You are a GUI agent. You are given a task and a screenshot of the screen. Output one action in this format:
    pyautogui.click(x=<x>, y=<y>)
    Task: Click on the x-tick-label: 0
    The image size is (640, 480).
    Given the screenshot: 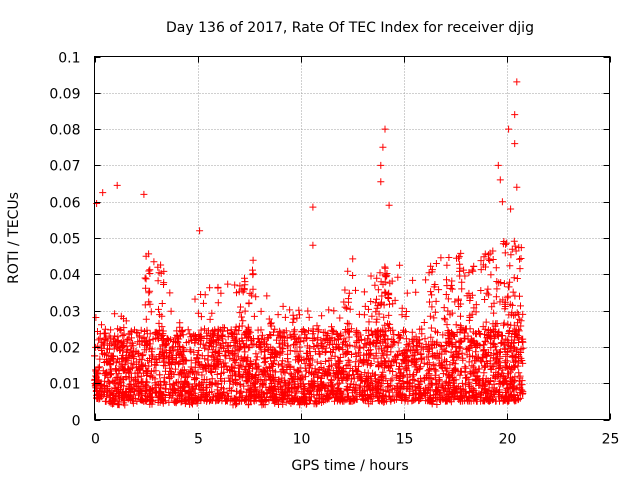 What is the action you would take?
    pyautogui.click(x=95, y=440)
    